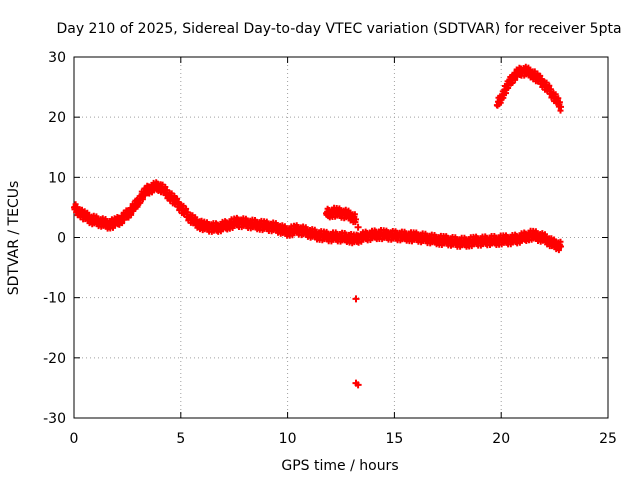  What do you see at coordinates (57, 58) in the screenshot?
I see `y-tick-label: 30` at bounding box center [57, 58].